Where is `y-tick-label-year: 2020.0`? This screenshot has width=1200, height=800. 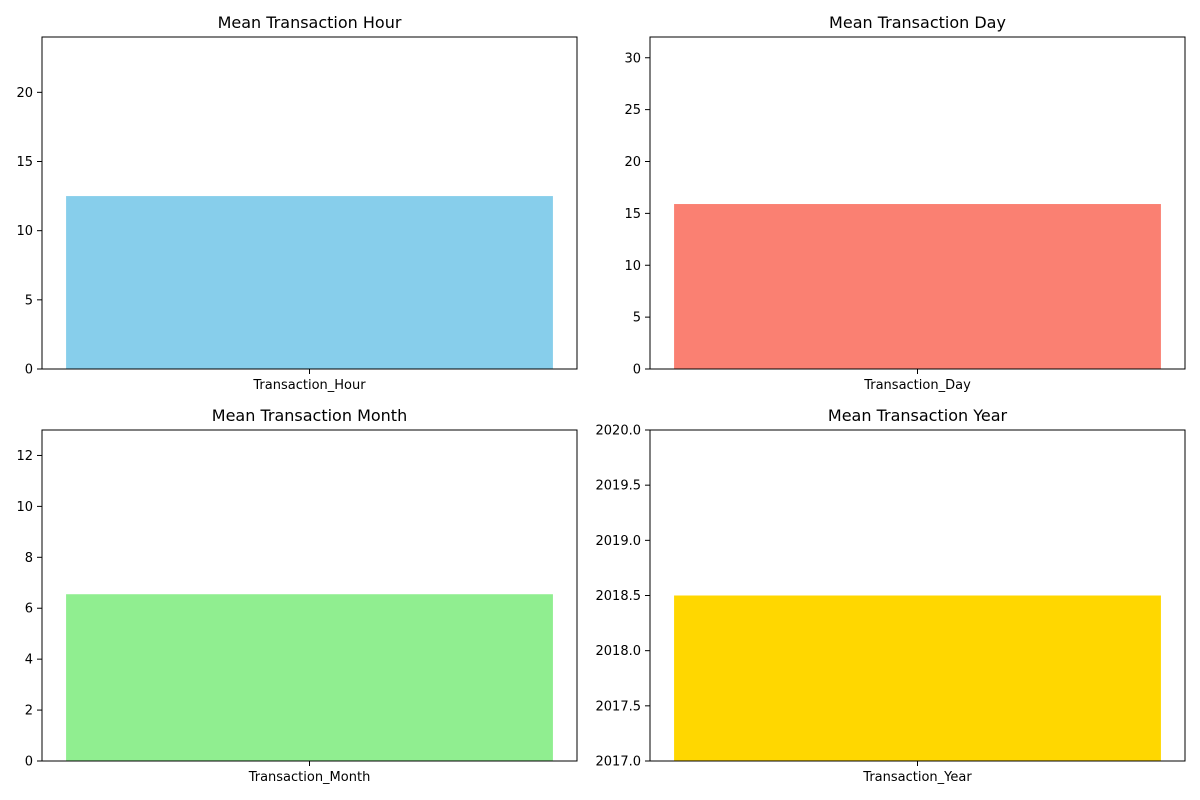
y-tick-label-year: 2020.0 is located at coordinates (619, 431).